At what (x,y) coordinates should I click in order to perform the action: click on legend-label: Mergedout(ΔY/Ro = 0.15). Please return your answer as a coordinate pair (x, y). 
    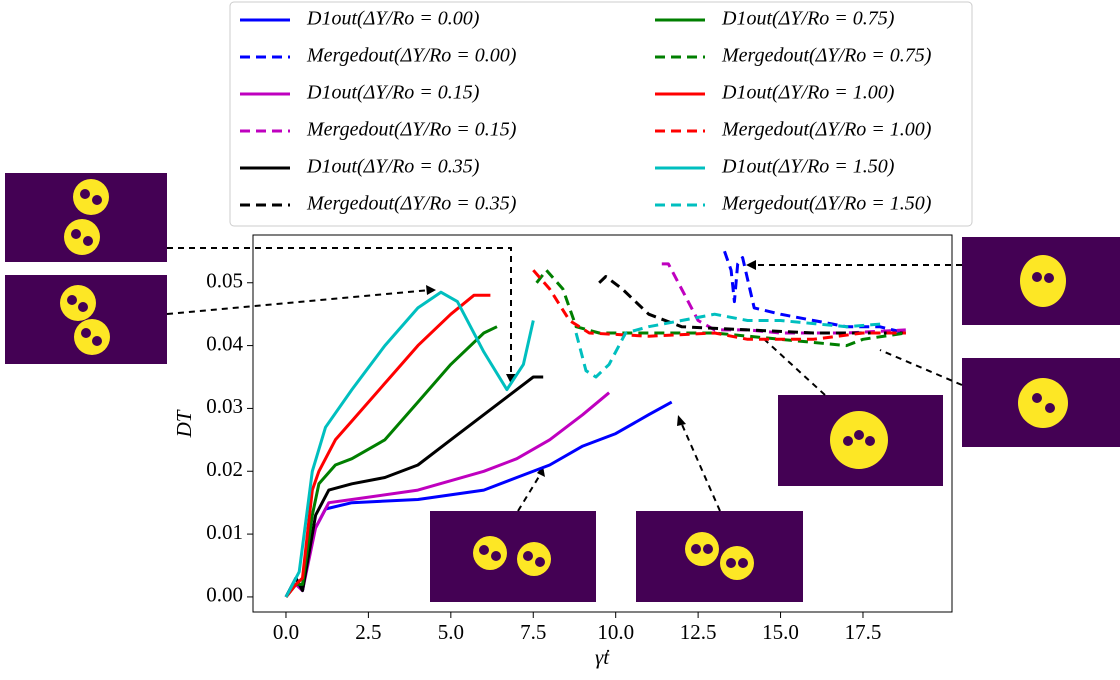
    Looking at the image, I should click on (411, 130).